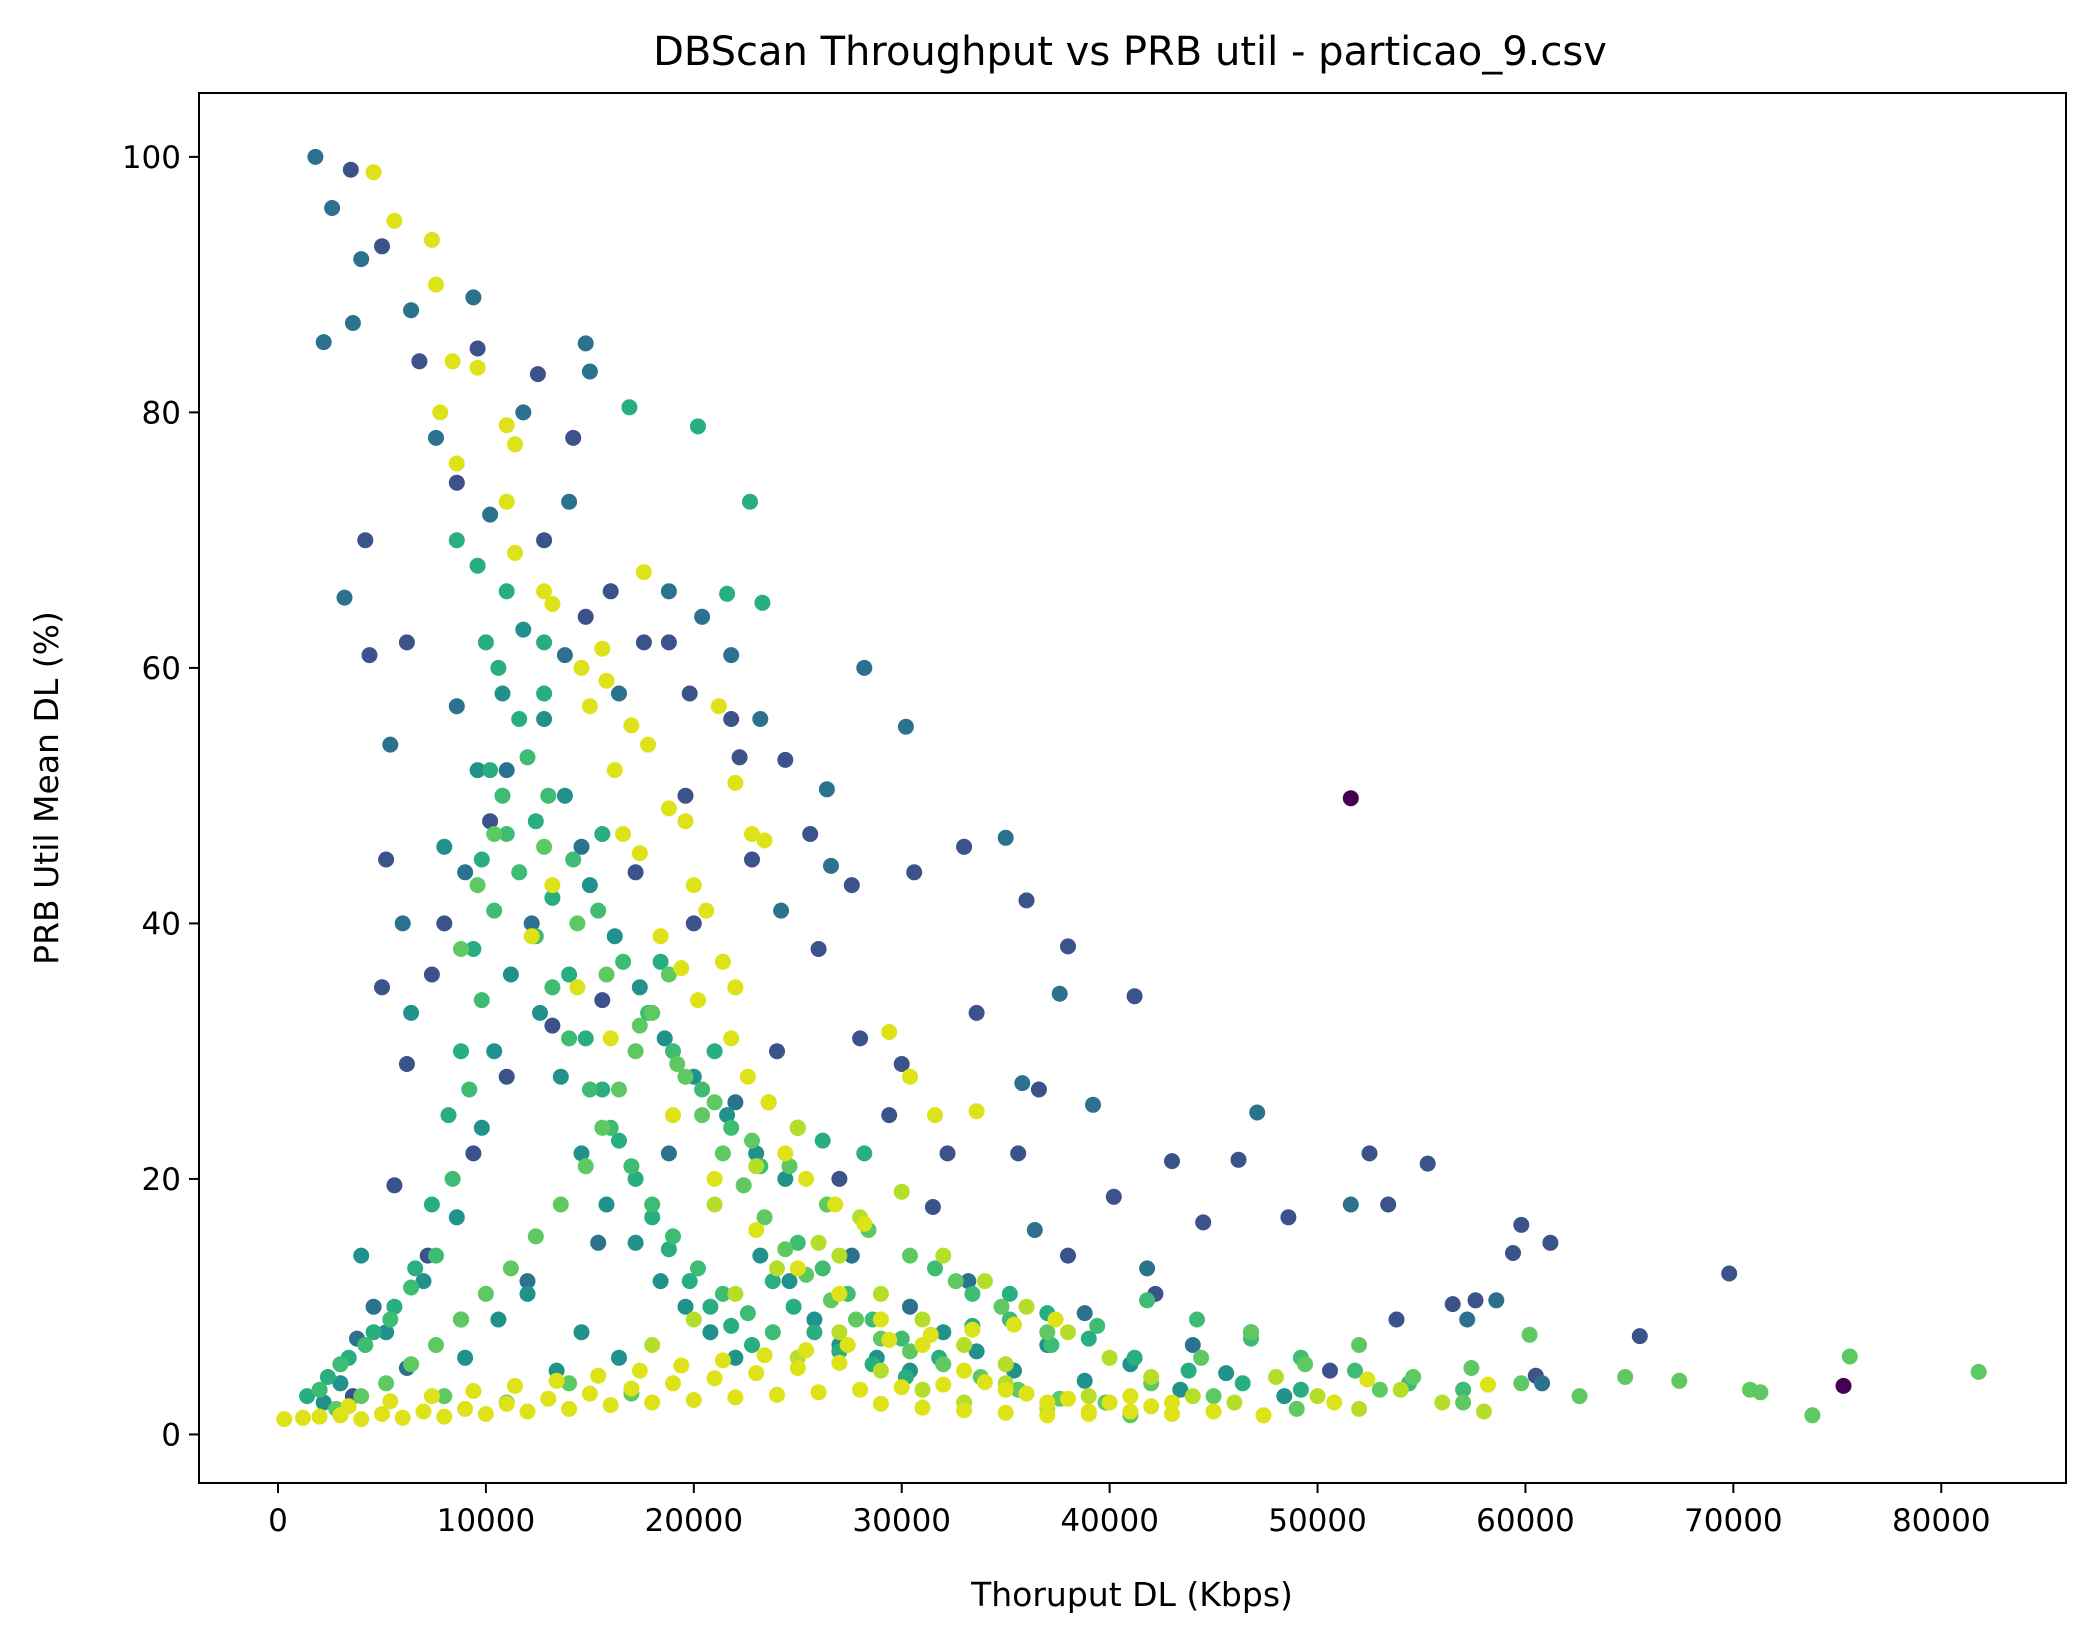 Image resolution: width=2087 pixels, height=1638 pixels. What do you see at coordinates (1131, 1594) in the screenshot?
I see `x-axis-label: Thoruput DL (Kbps)` at bounding box center [1131, 1594].